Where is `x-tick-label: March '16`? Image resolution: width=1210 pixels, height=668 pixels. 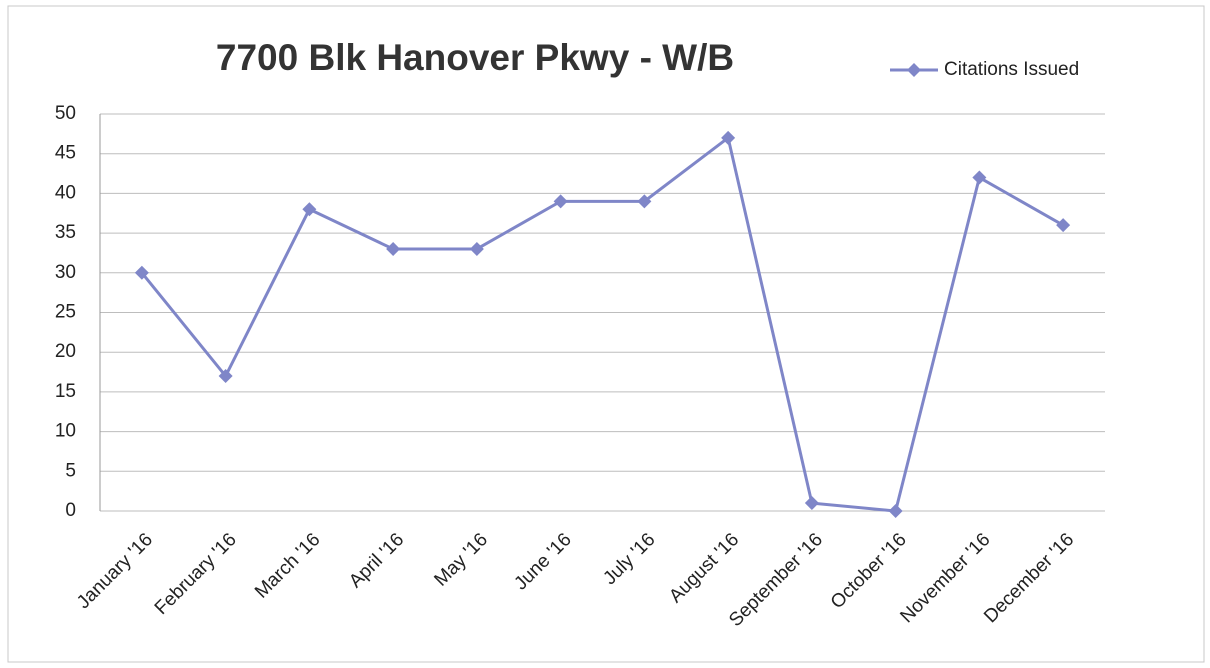
x-tick-label: March '16 is located at coordinates (287, 565).